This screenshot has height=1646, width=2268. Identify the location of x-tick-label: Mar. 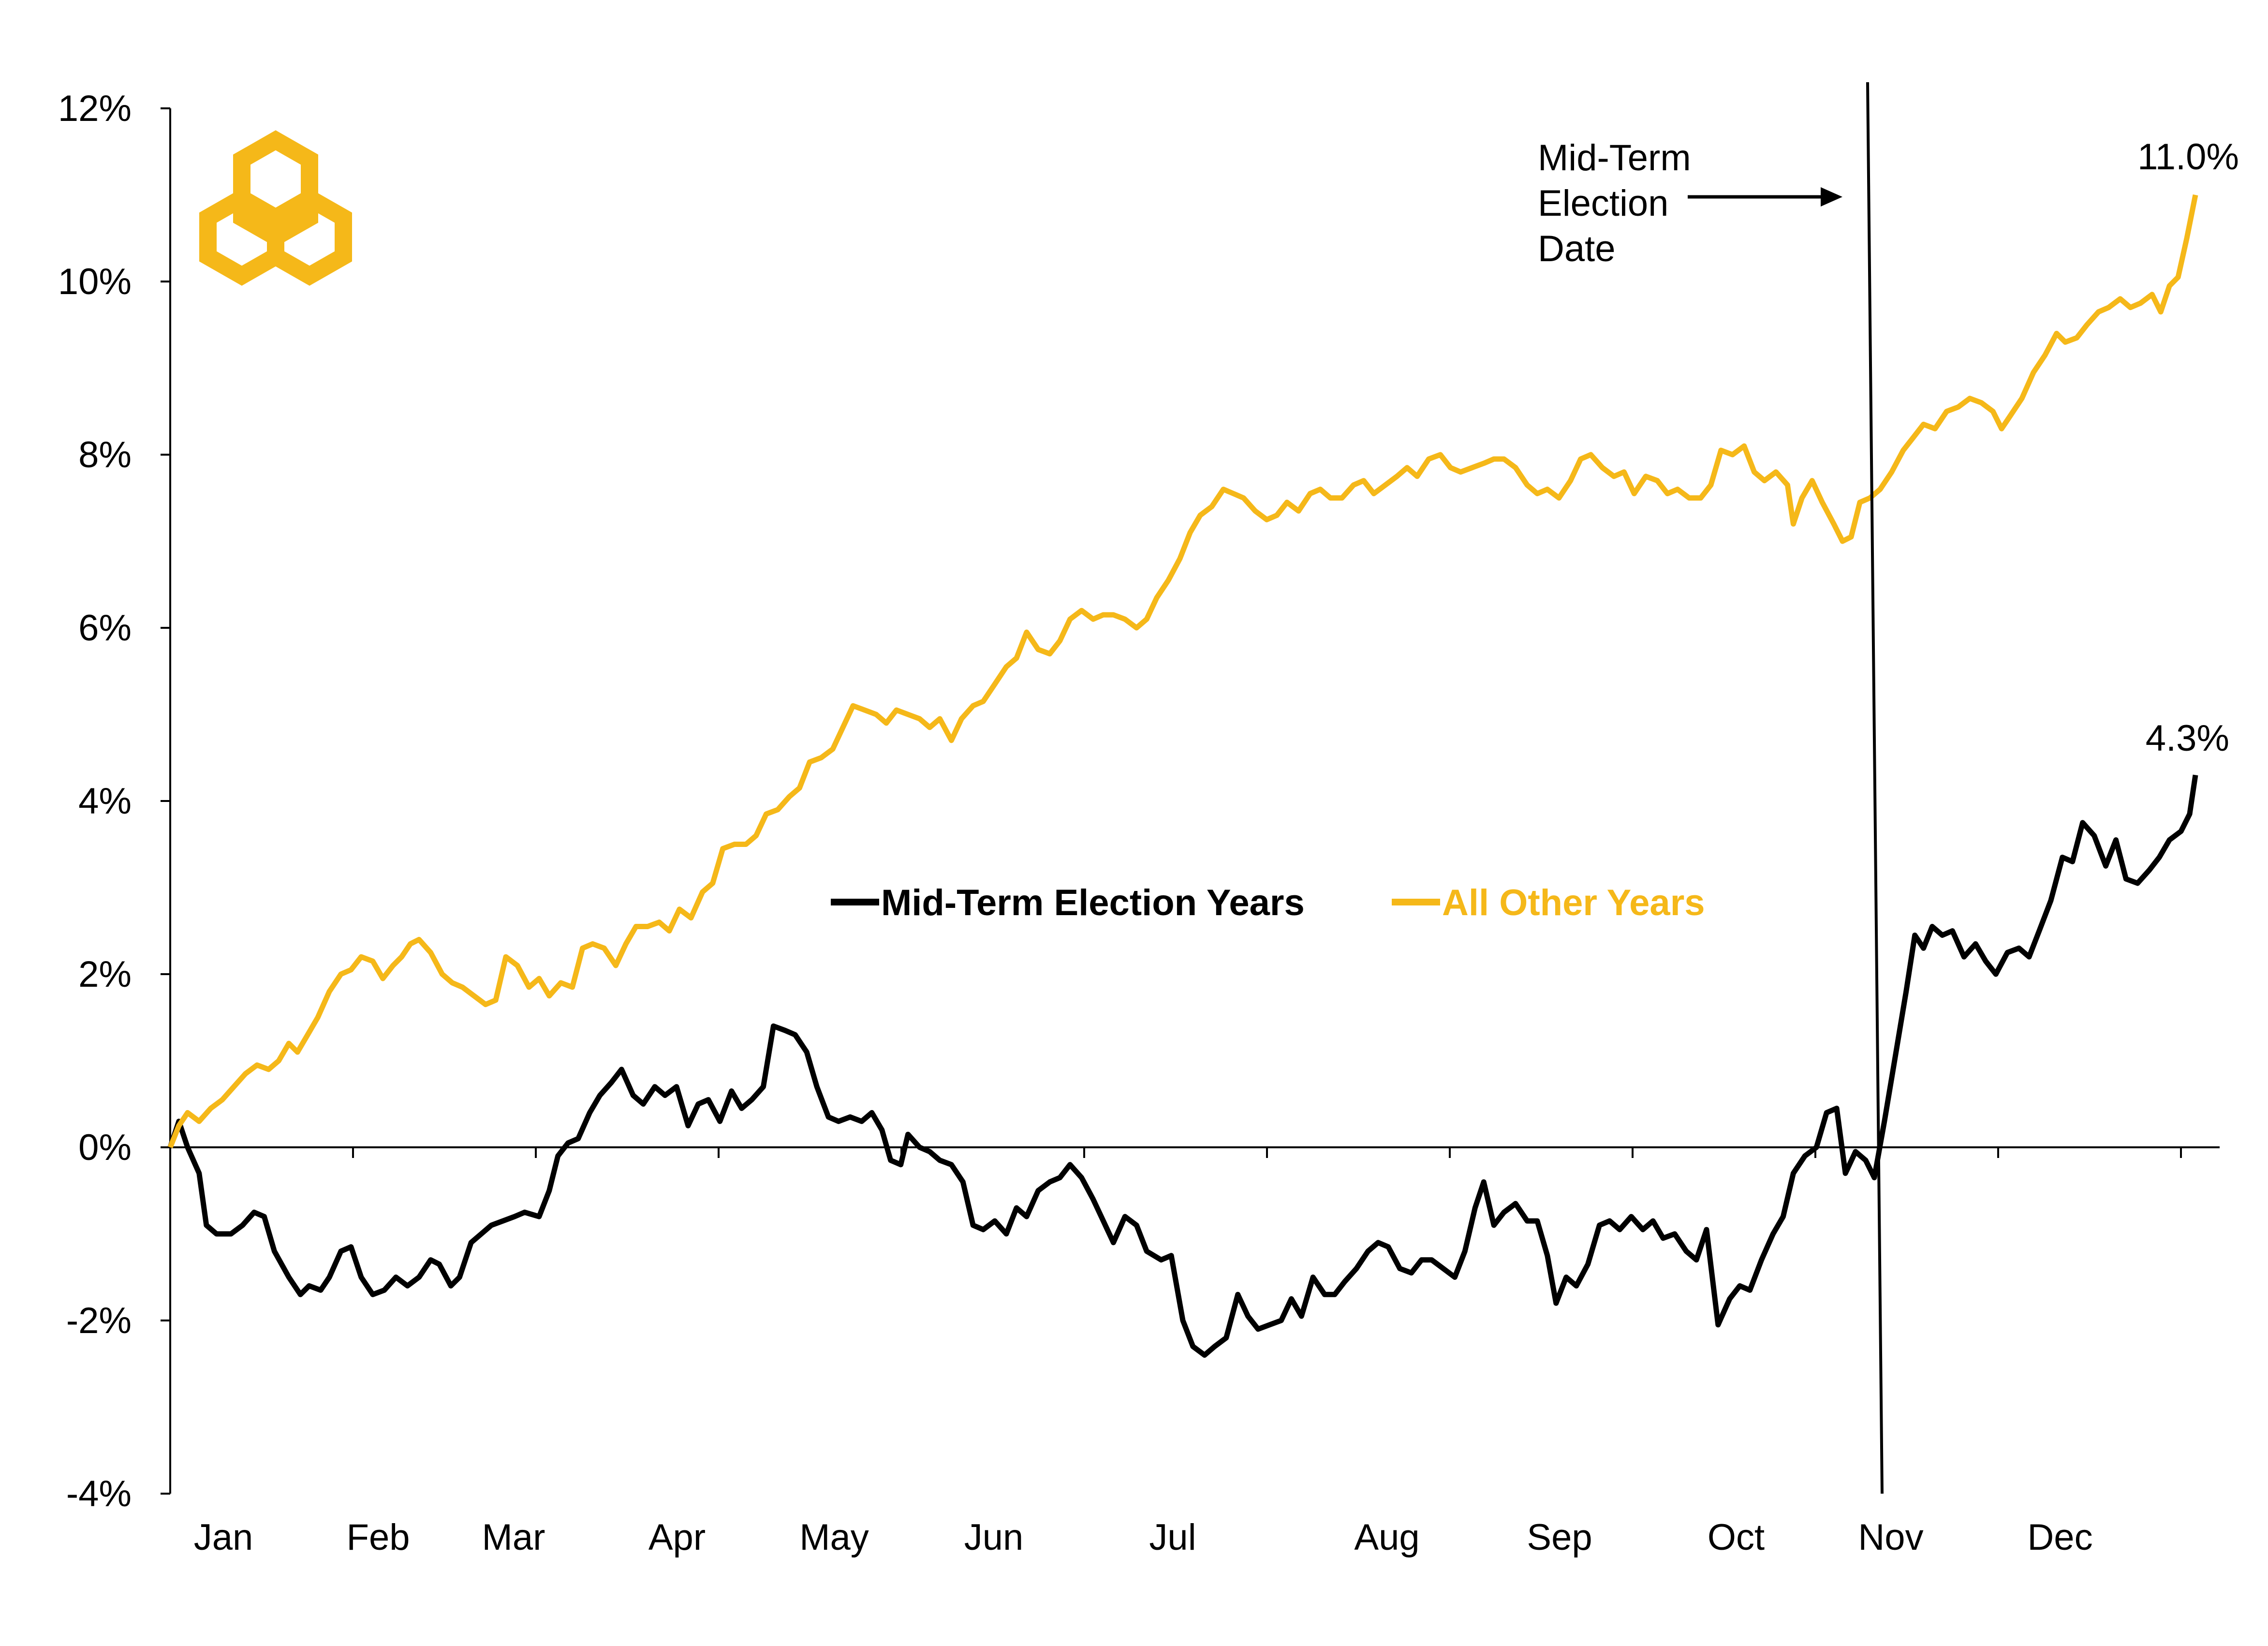
(513, 1537).